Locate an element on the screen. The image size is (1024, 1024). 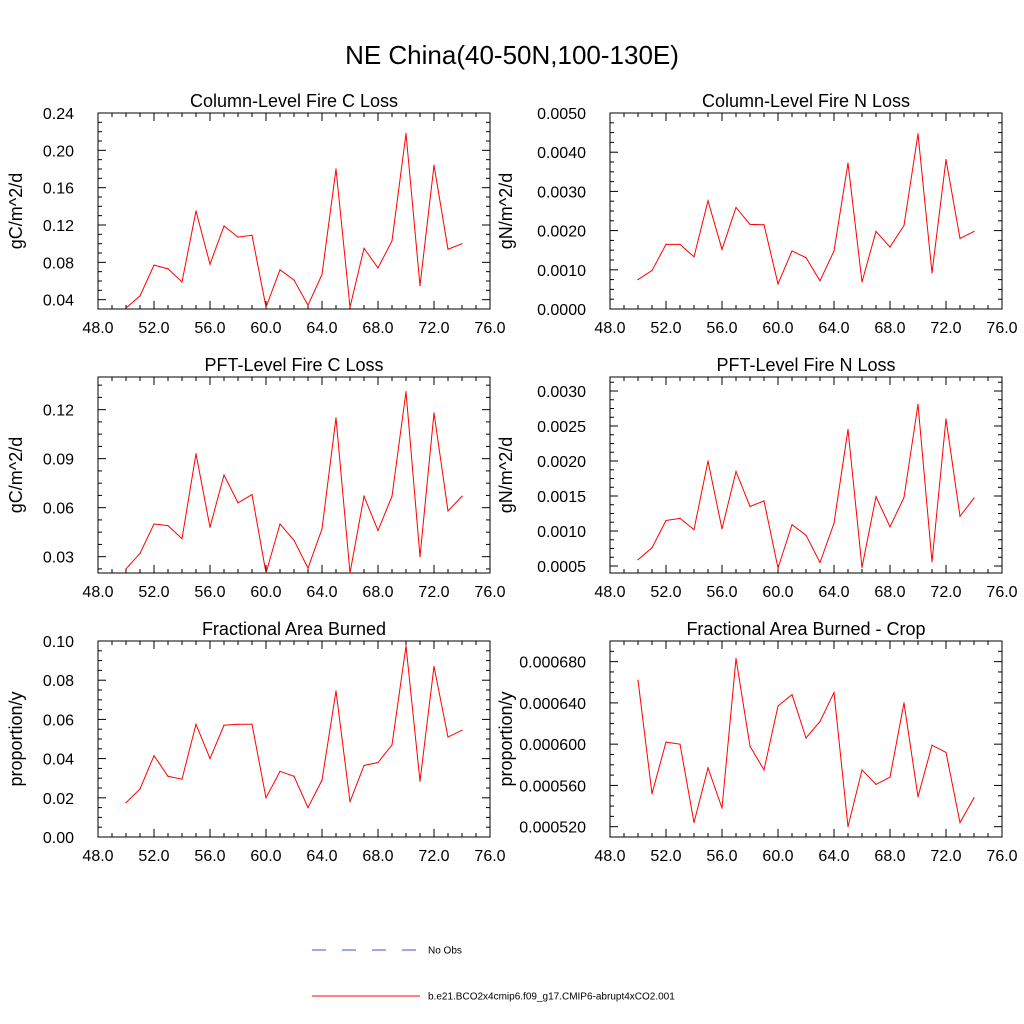
panel-title: Column-Level Fire C Loss is located at coordinates (294, 101).